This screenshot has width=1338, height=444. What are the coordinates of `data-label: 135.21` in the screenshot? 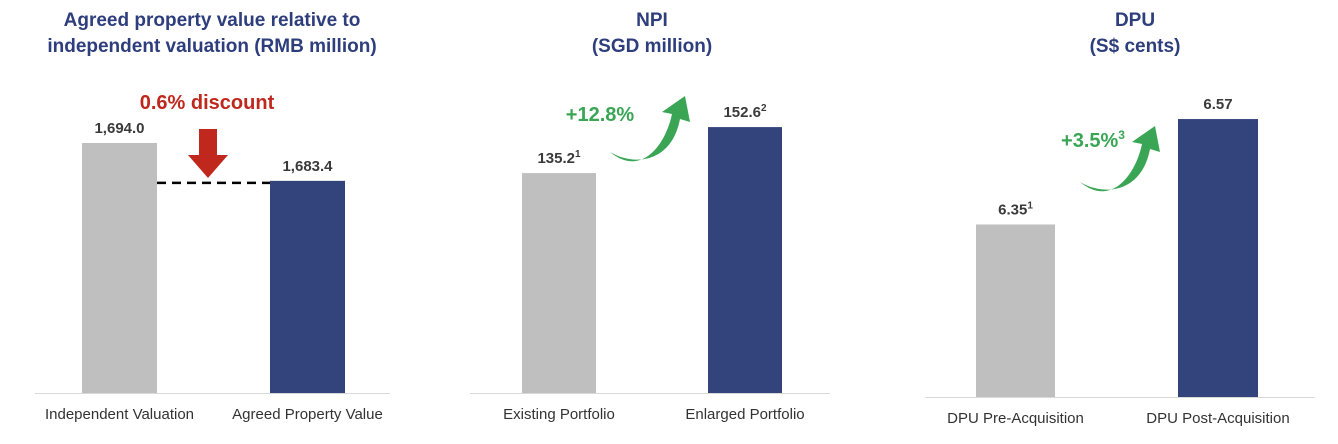 It's located at (559, 158).